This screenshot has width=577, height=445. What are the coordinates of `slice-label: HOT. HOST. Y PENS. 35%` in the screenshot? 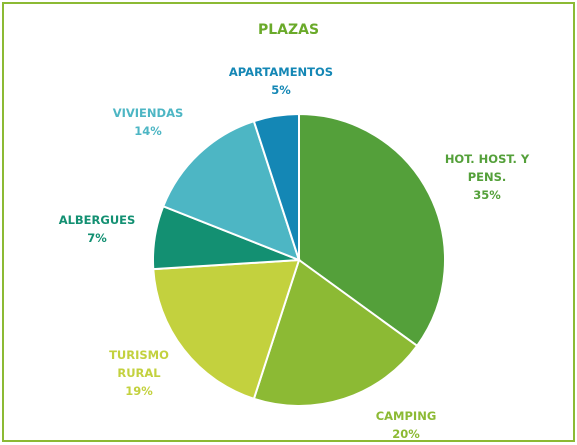 It's located at (487, 177).